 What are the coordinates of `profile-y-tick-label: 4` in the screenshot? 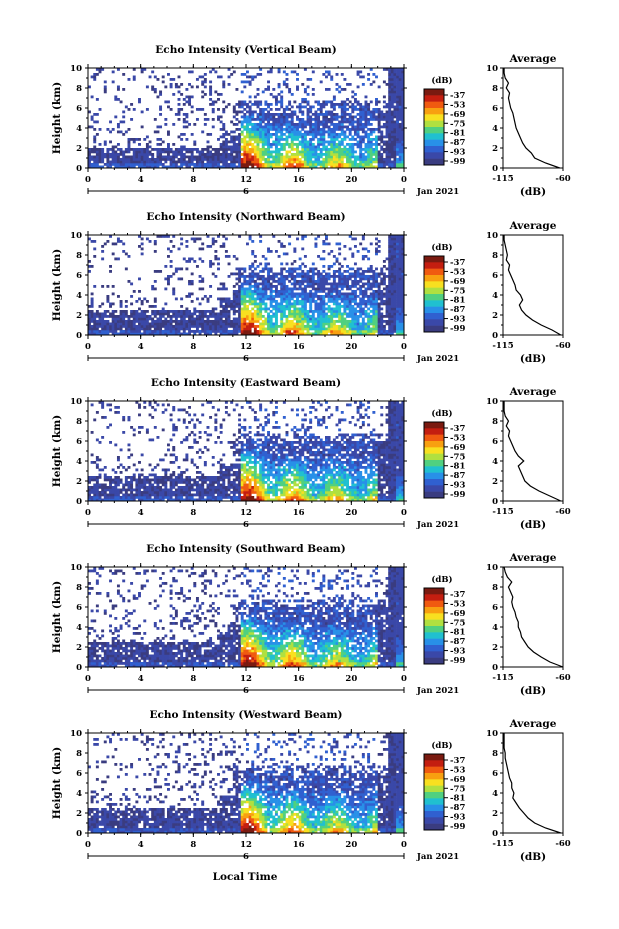 It's located at (495, 129).